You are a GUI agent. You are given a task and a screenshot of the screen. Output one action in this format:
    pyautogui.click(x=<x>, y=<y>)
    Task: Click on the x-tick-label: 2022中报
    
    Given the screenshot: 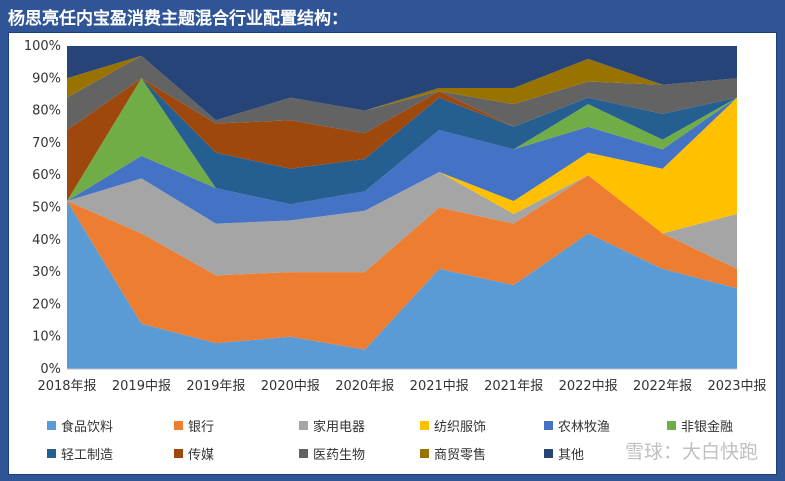 What is the action you would take?
    pyautogui.click(x=588, y=386)
    